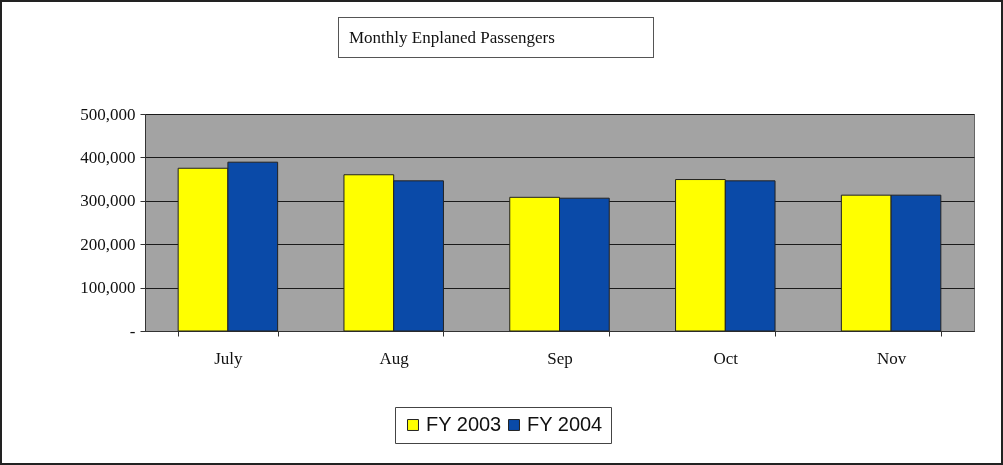 The height and width of the screenshot is (465, 1003). I want to click on legend-label: FY 2004, so click(565, 424).